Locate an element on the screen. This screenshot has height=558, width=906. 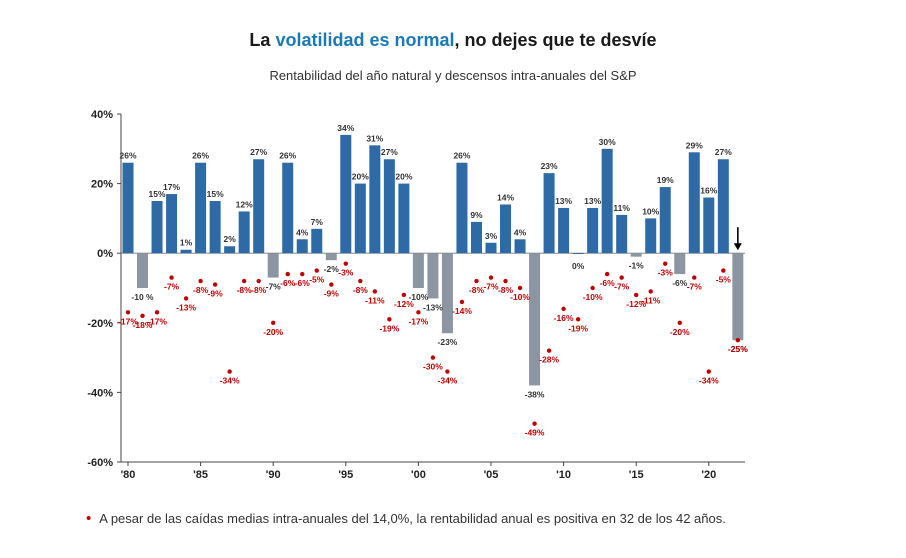
return-label: 16% is located at coordinates (708, 191).